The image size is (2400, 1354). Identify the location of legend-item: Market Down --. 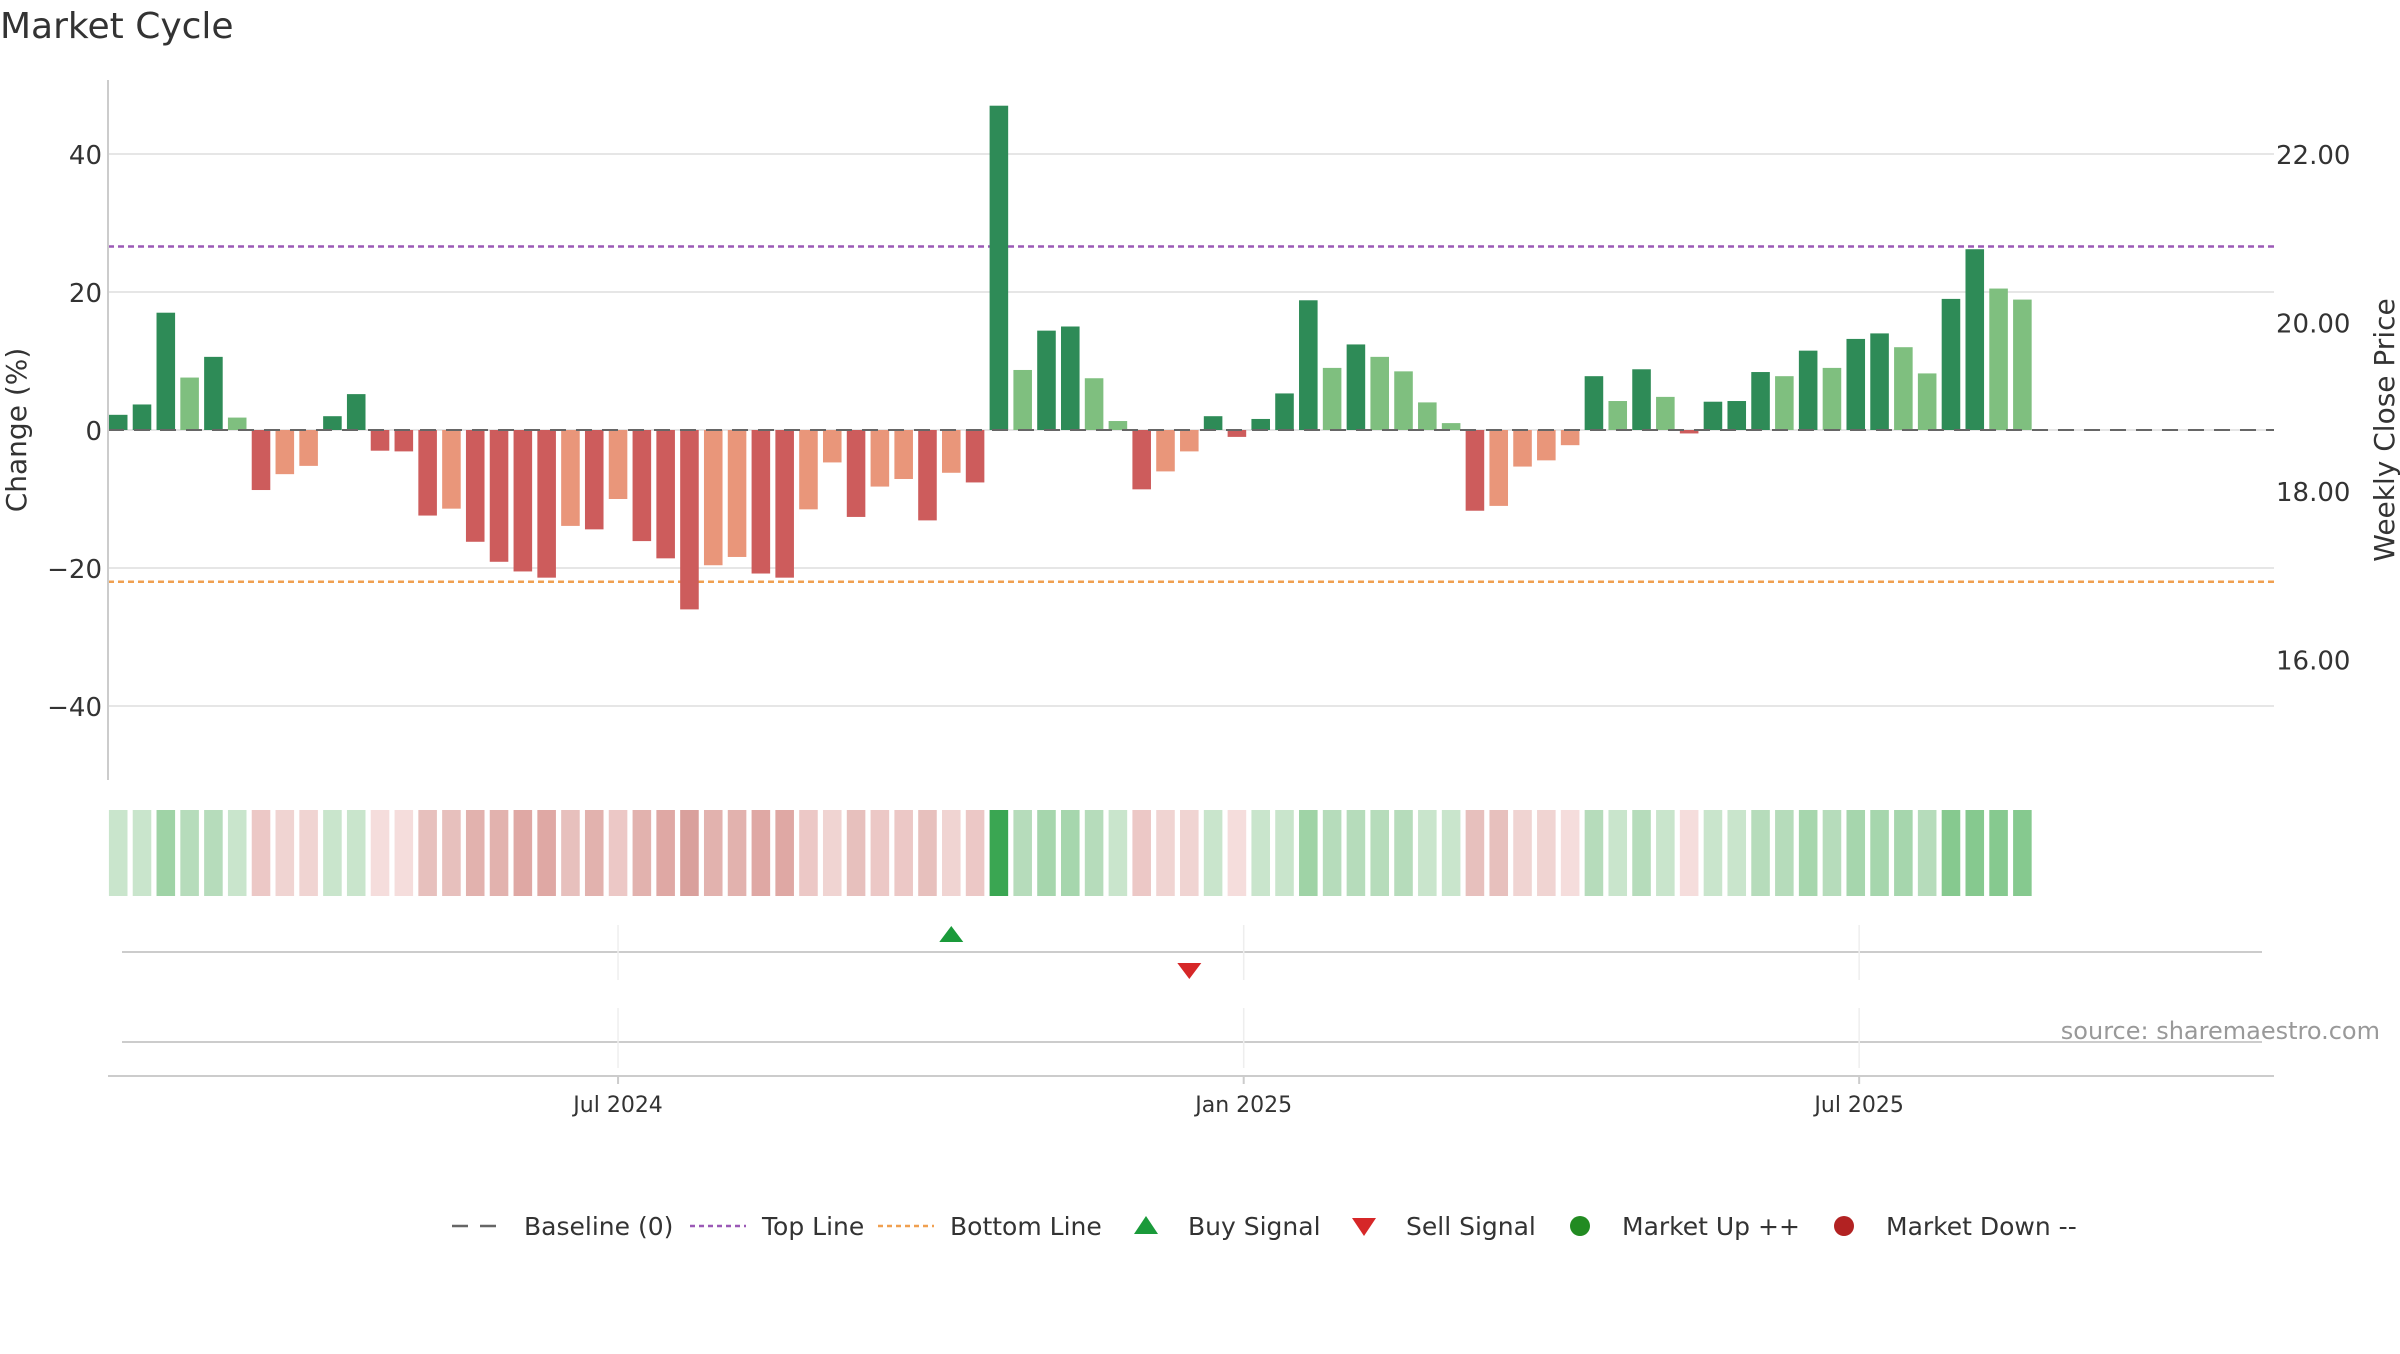
(1955, 1226).